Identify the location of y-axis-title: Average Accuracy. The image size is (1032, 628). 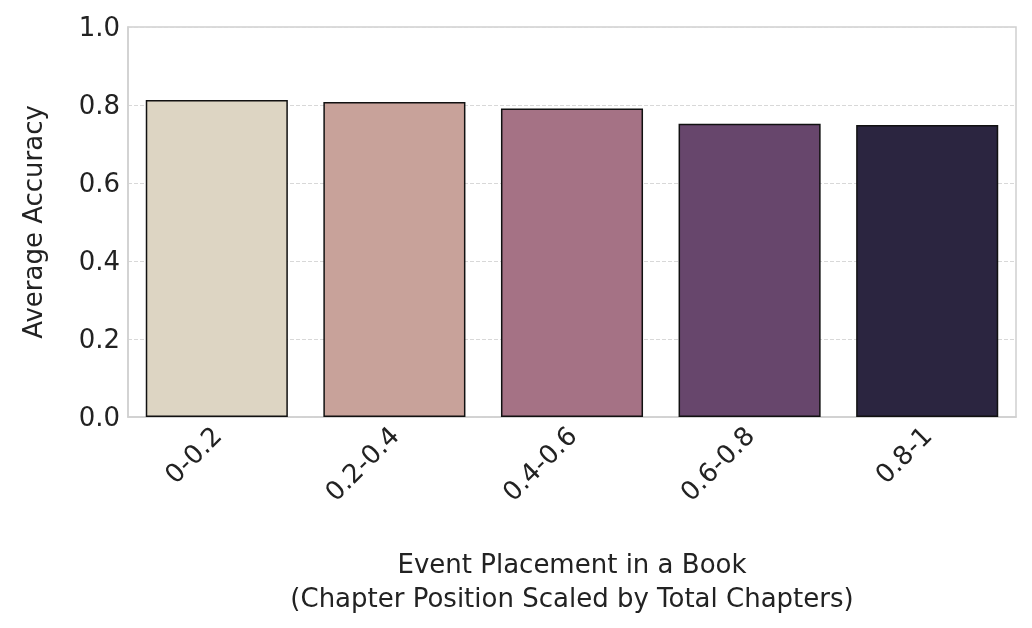
(33, 222).